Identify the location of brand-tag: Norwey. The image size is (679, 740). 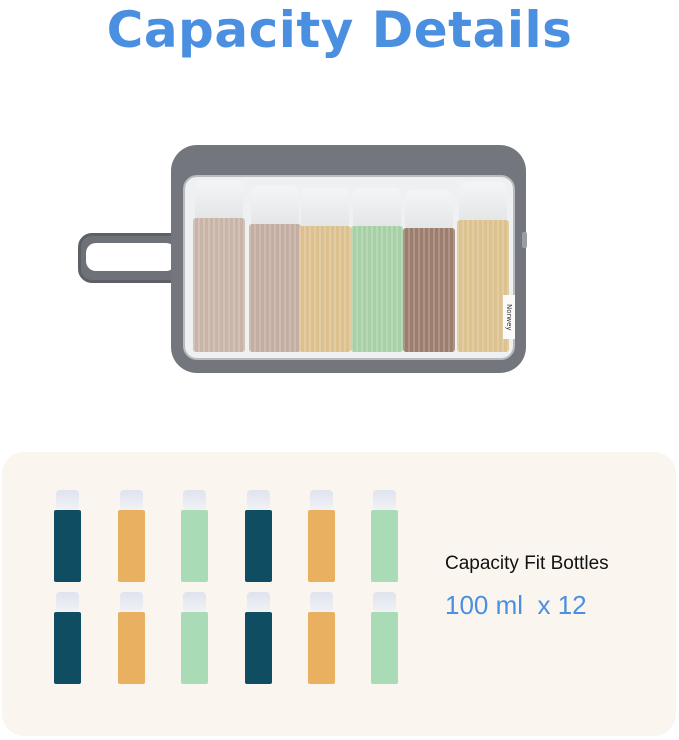
(509, 317).